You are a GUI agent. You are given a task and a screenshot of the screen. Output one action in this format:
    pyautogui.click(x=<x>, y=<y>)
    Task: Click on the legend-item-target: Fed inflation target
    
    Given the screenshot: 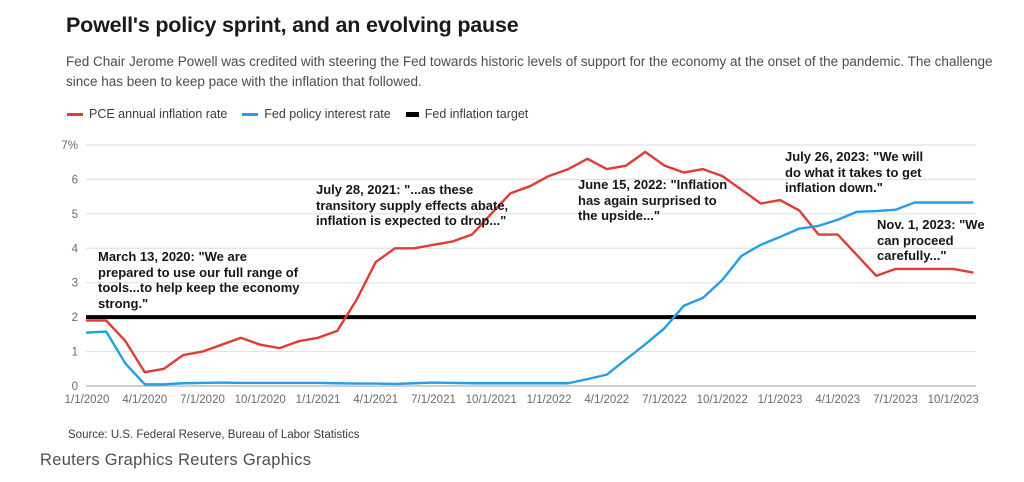 What is the action you would take?
    pyautogui.click(x=467, y=114)
    